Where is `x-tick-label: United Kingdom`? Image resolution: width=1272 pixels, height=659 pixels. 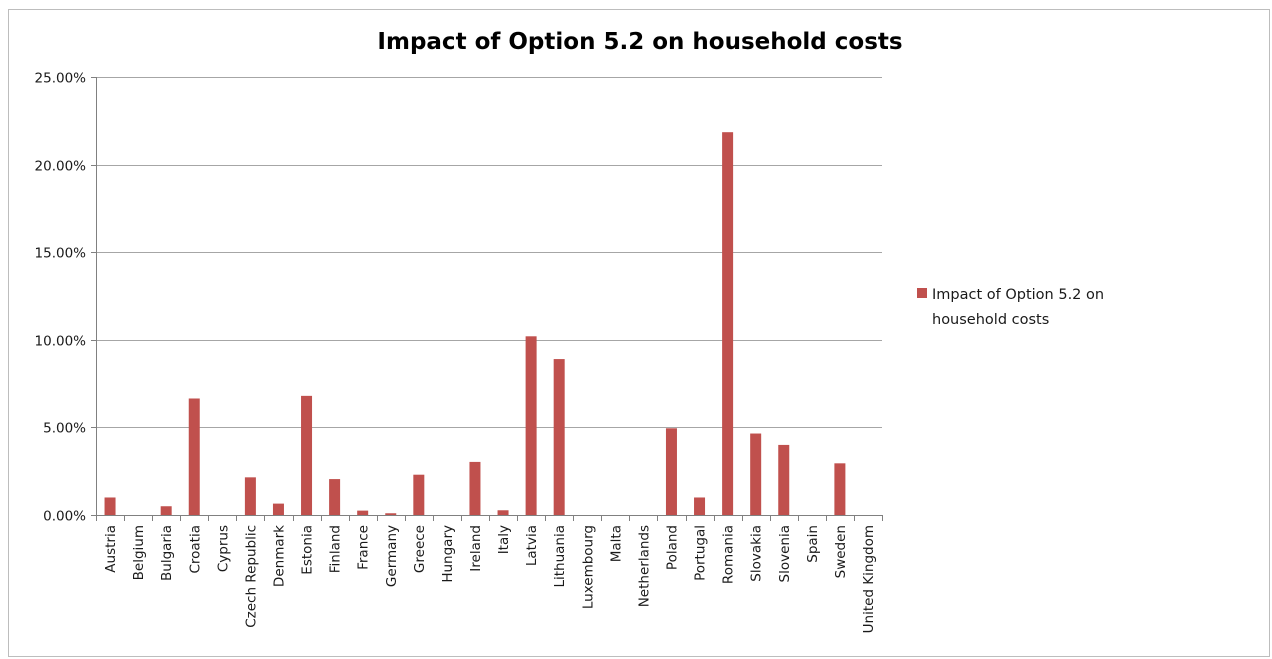 x-tick-label: United Kingdom is located at coordinates (869, 579).